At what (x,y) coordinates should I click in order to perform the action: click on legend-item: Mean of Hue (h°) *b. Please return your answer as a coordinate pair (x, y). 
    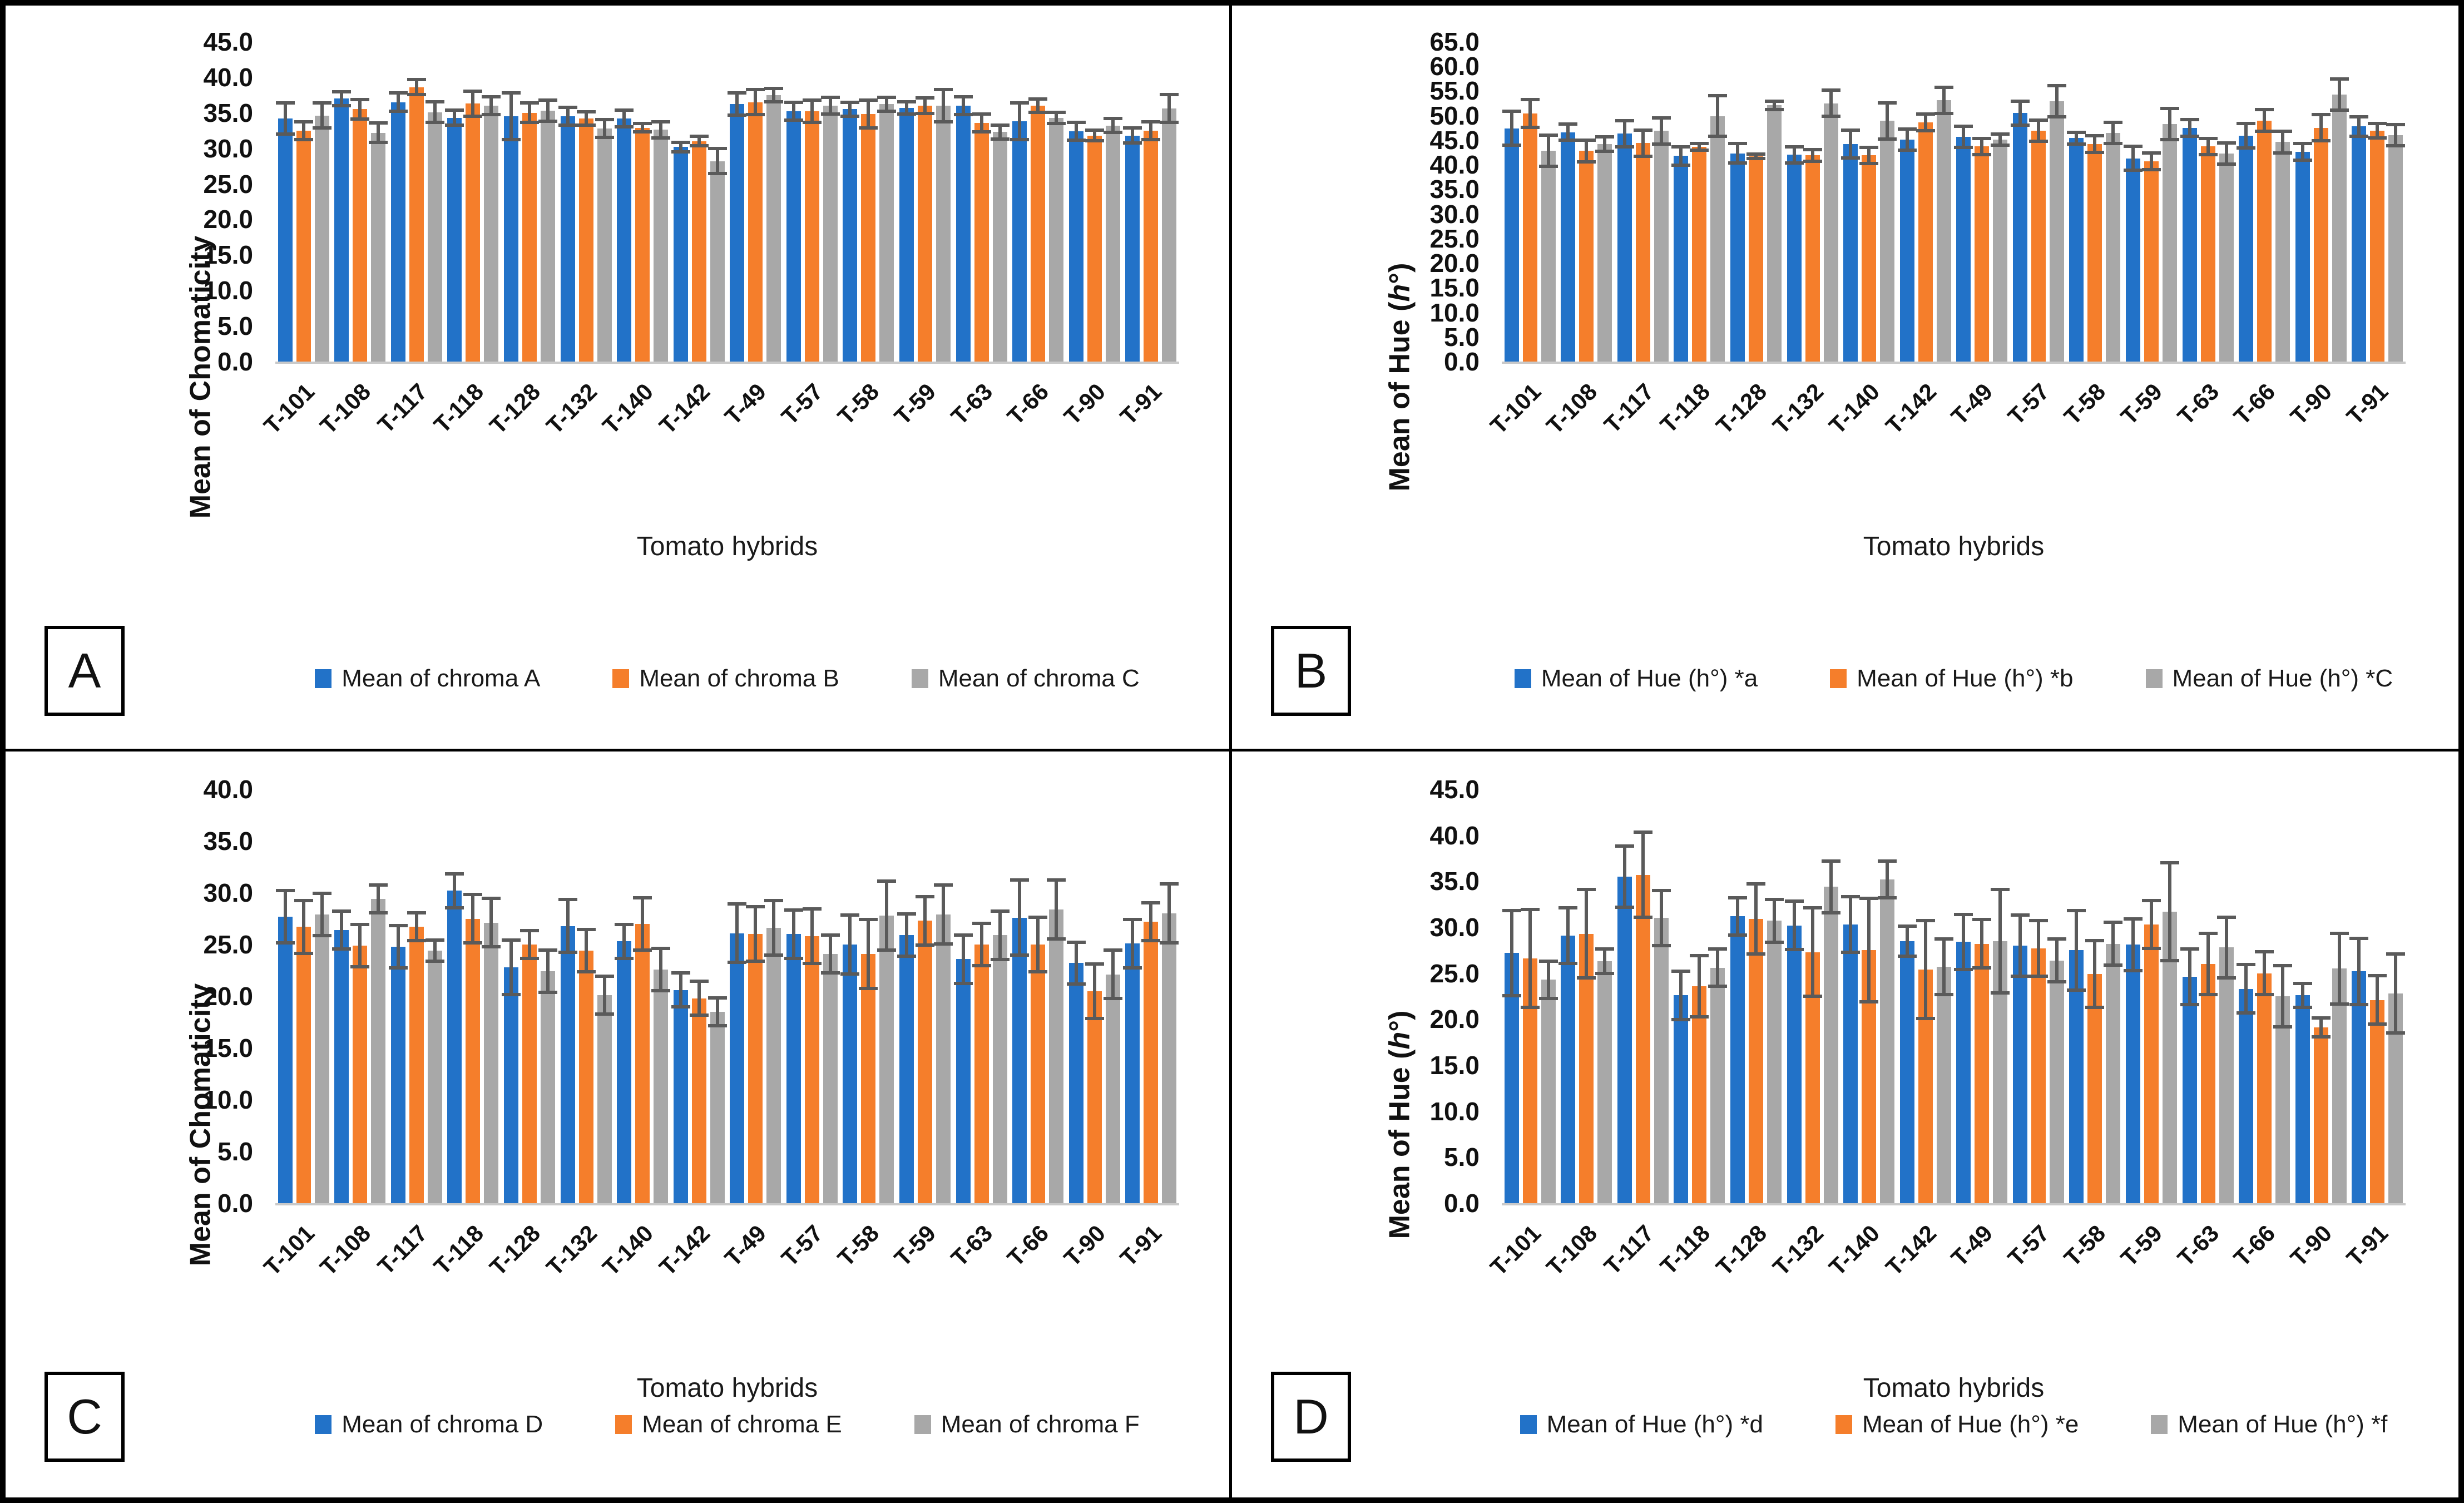
    Looking at the image, I should click on (1952, 679).